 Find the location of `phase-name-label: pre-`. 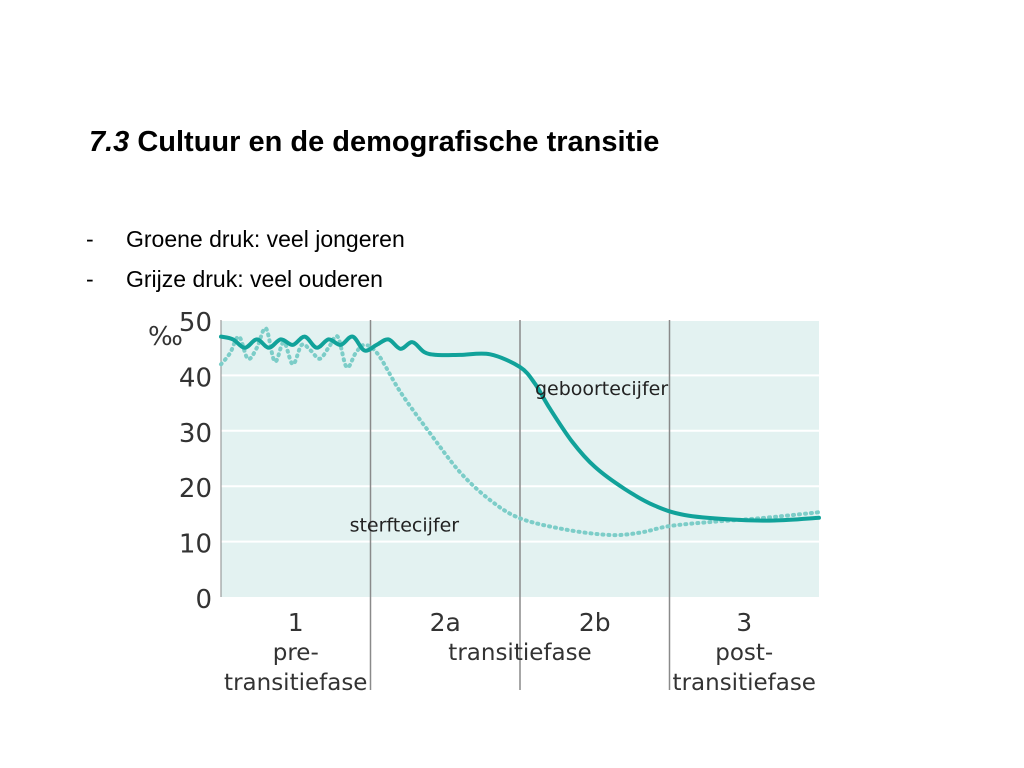

phase-name-label: pre- is located at coordinates (296, 653).